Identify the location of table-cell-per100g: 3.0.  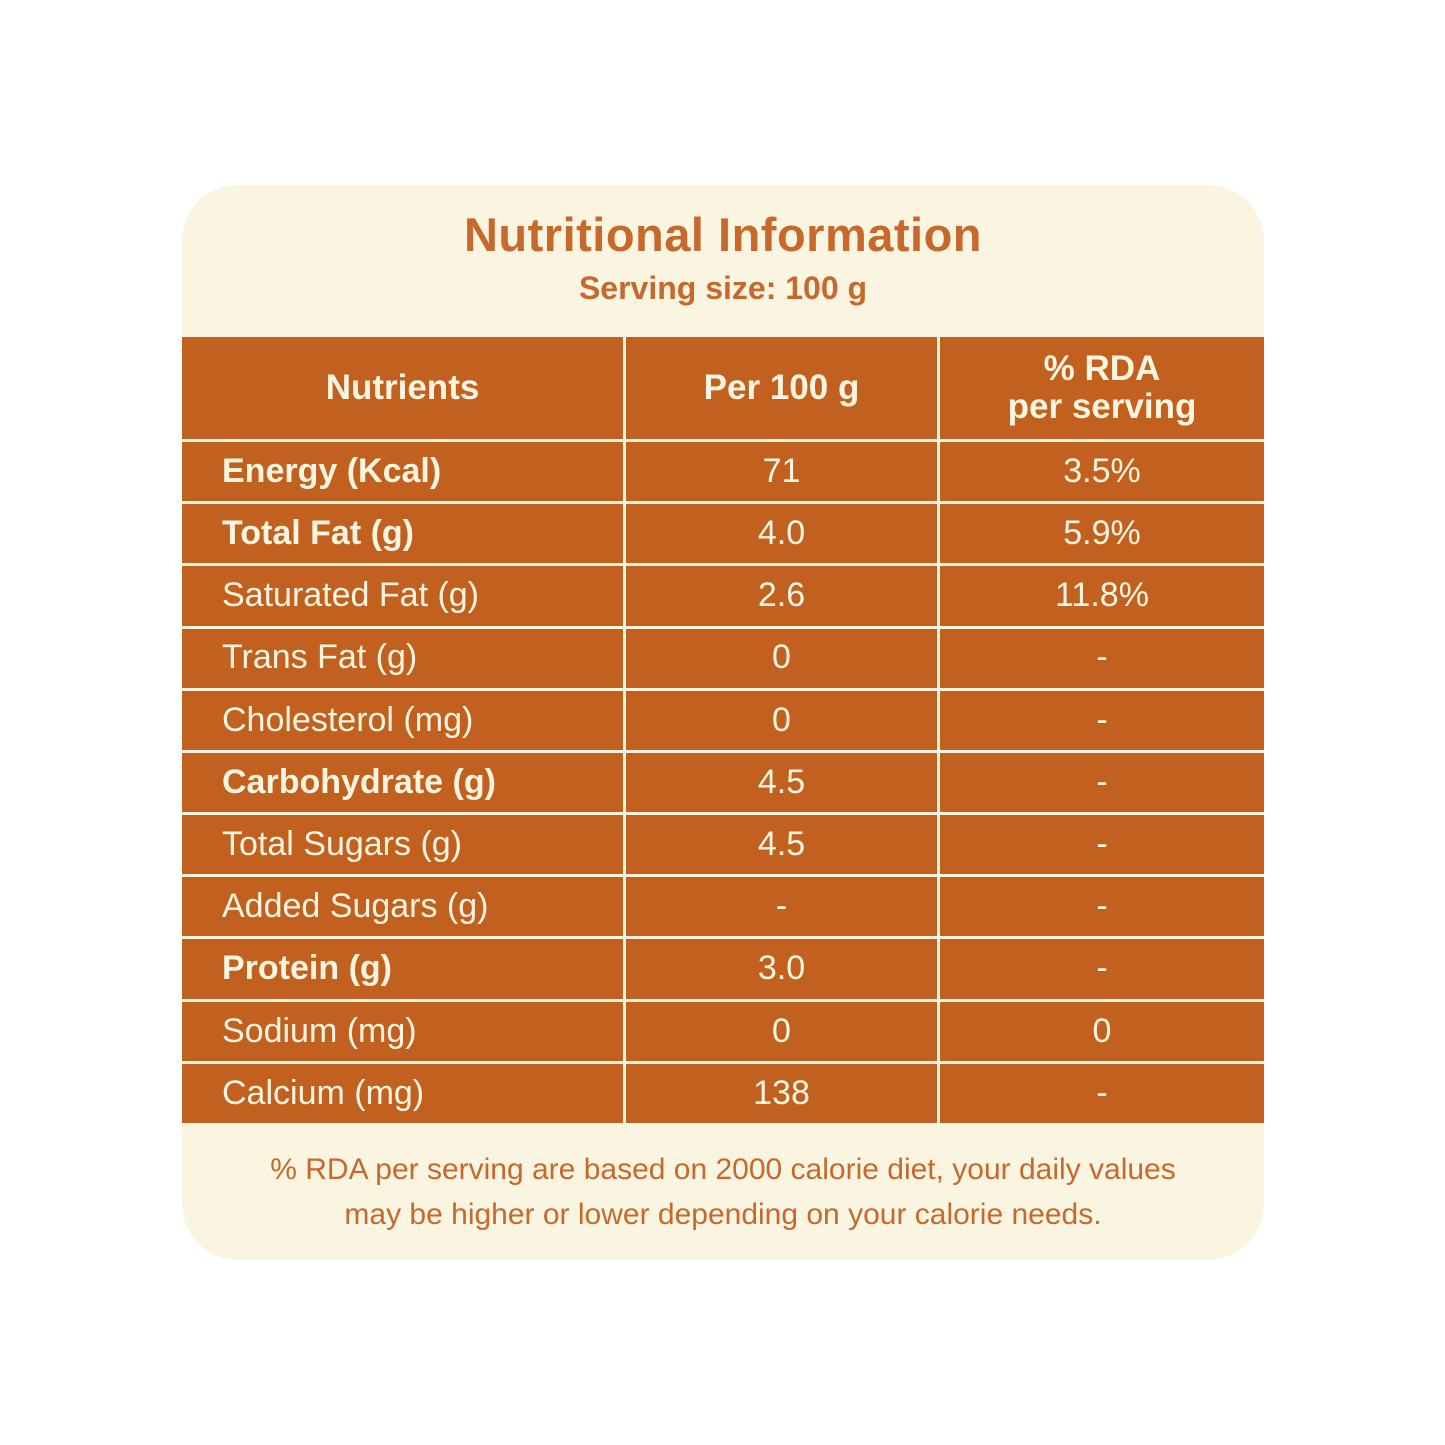
(781, 969).